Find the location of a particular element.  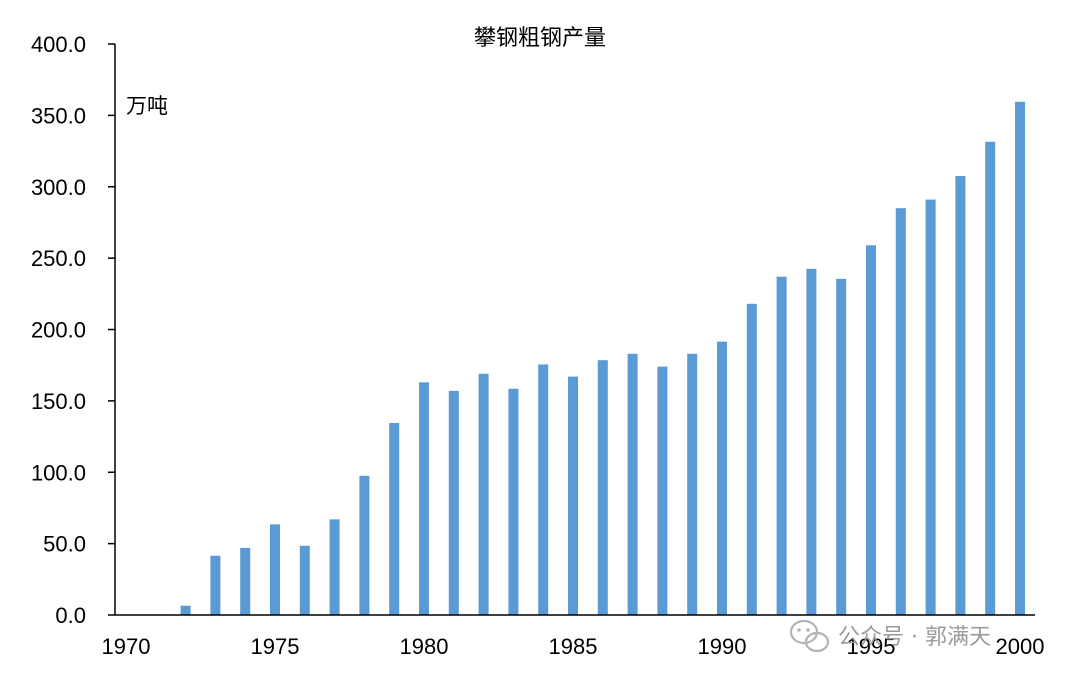

x-axis-ticks: 1970 1975 1980 1985 1990 1995 2000 is located at coordinates (573, 646).